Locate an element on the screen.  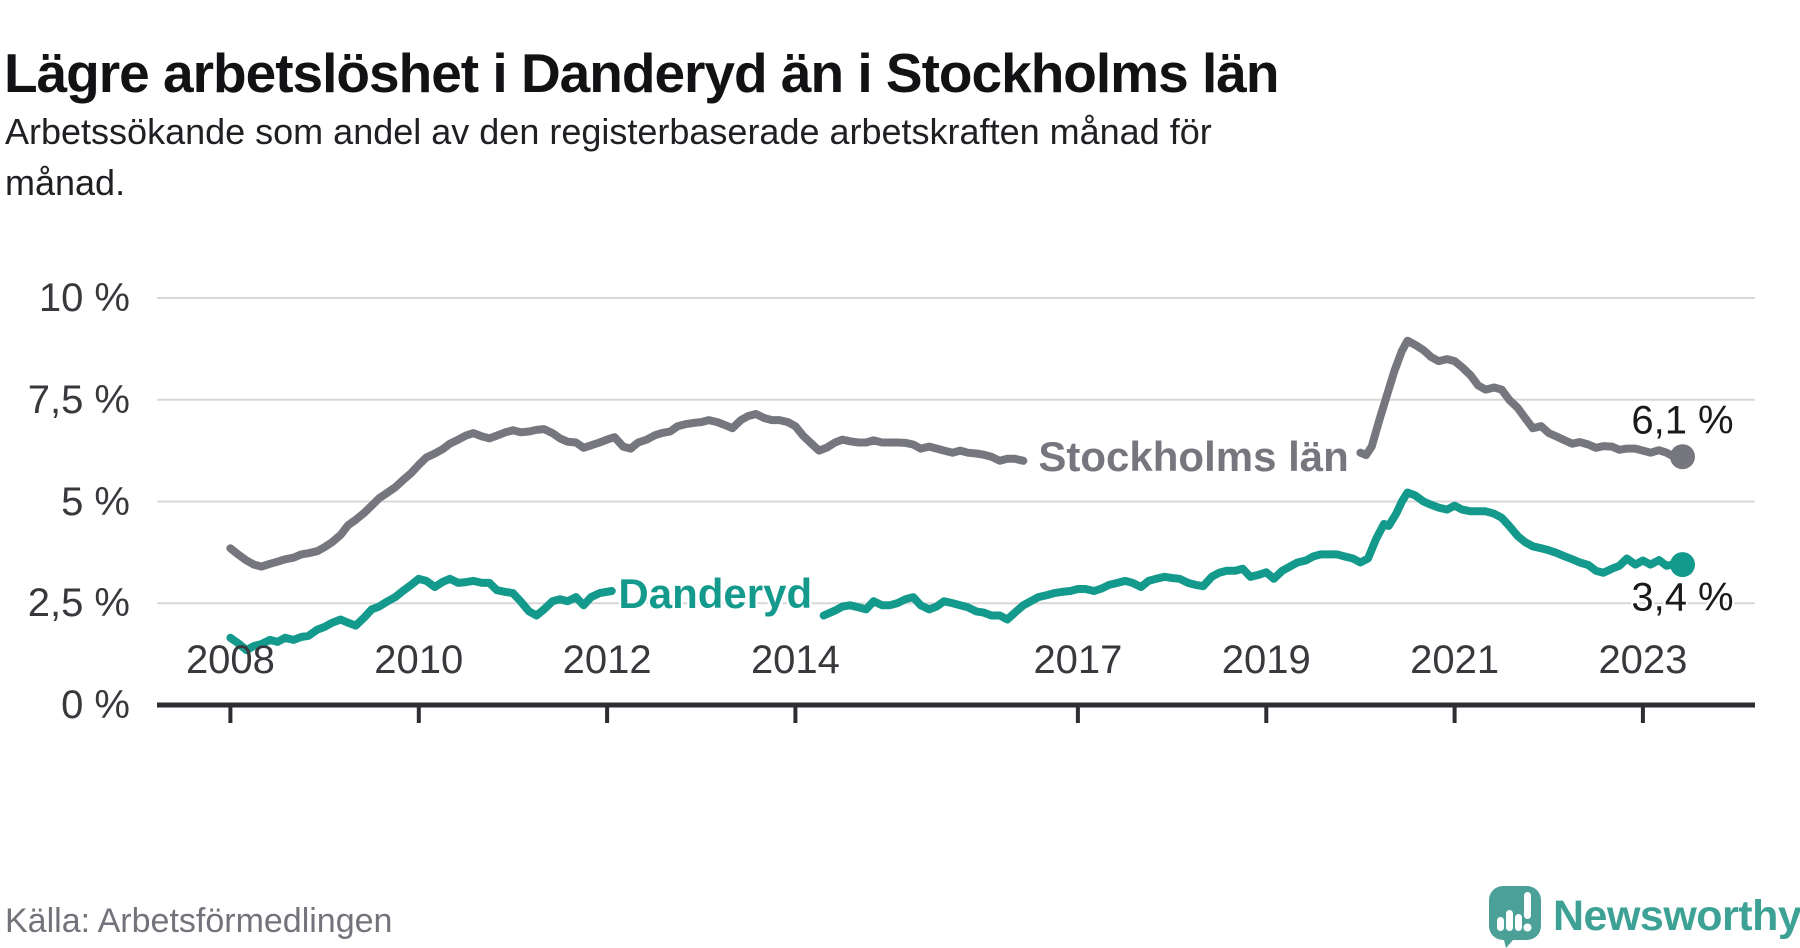
y-axis-tick-label: 2,5 % is located at coordinates (78, 603).